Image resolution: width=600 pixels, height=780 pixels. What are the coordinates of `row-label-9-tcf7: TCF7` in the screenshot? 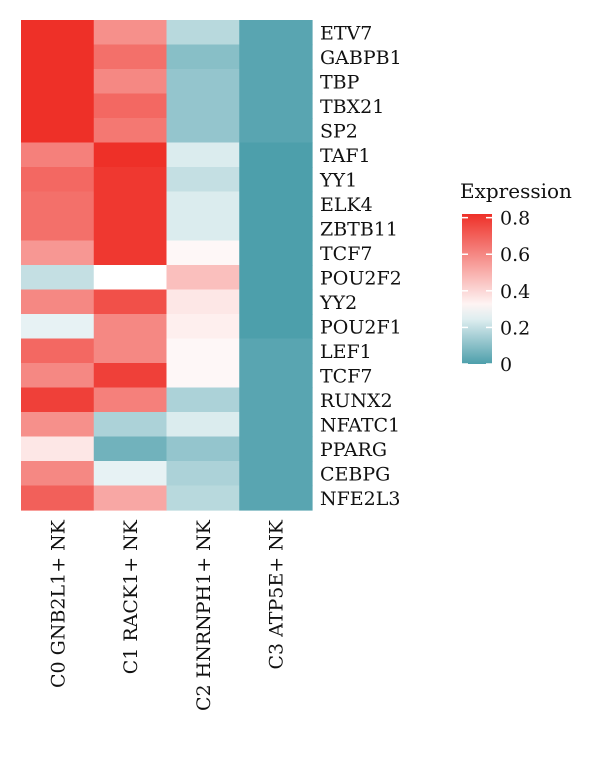 It's located at (346, 254).